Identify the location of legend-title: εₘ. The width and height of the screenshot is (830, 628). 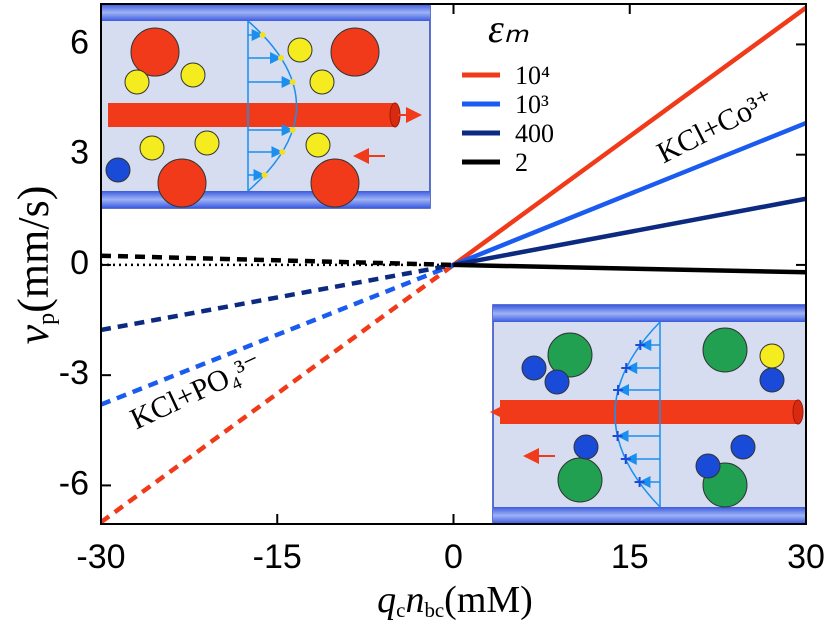
(508, 28).